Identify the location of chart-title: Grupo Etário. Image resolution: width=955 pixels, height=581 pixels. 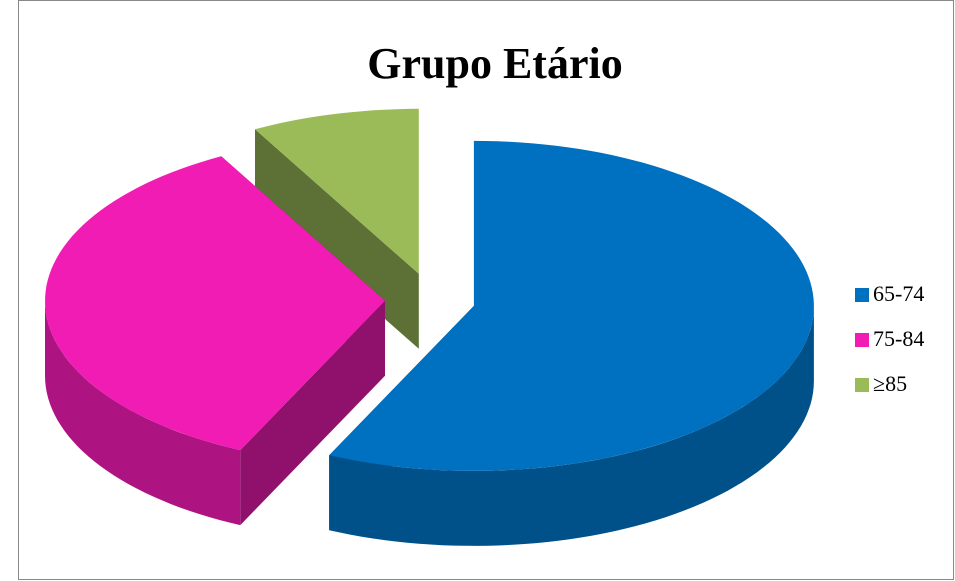
(494, 63).